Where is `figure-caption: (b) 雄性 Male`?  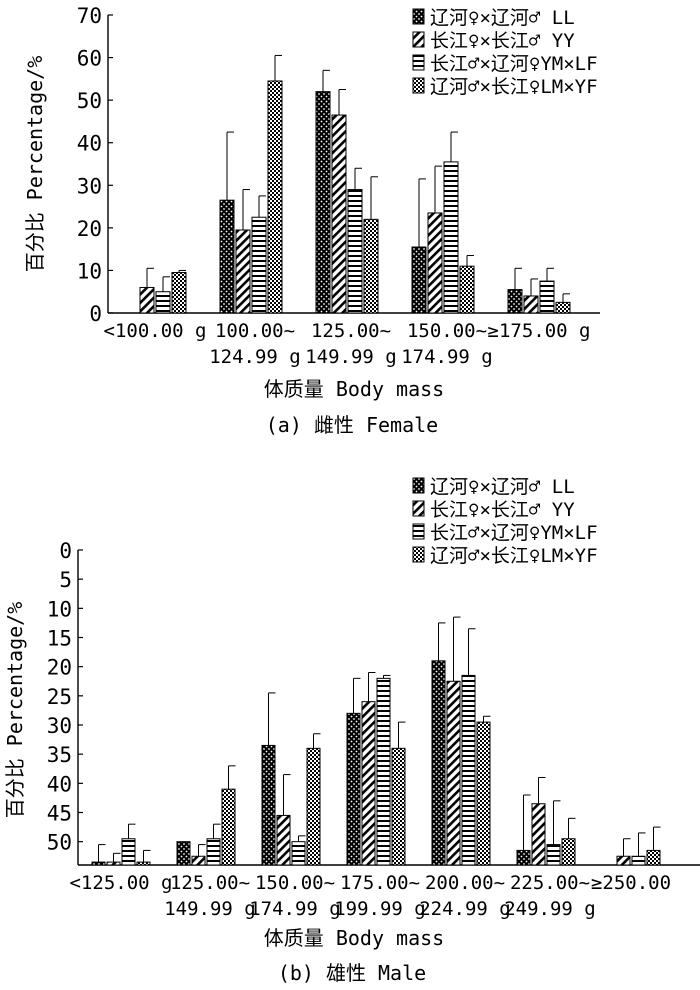 figure-caption: (b) 雄性 Male is located at coordinates (352, 973).